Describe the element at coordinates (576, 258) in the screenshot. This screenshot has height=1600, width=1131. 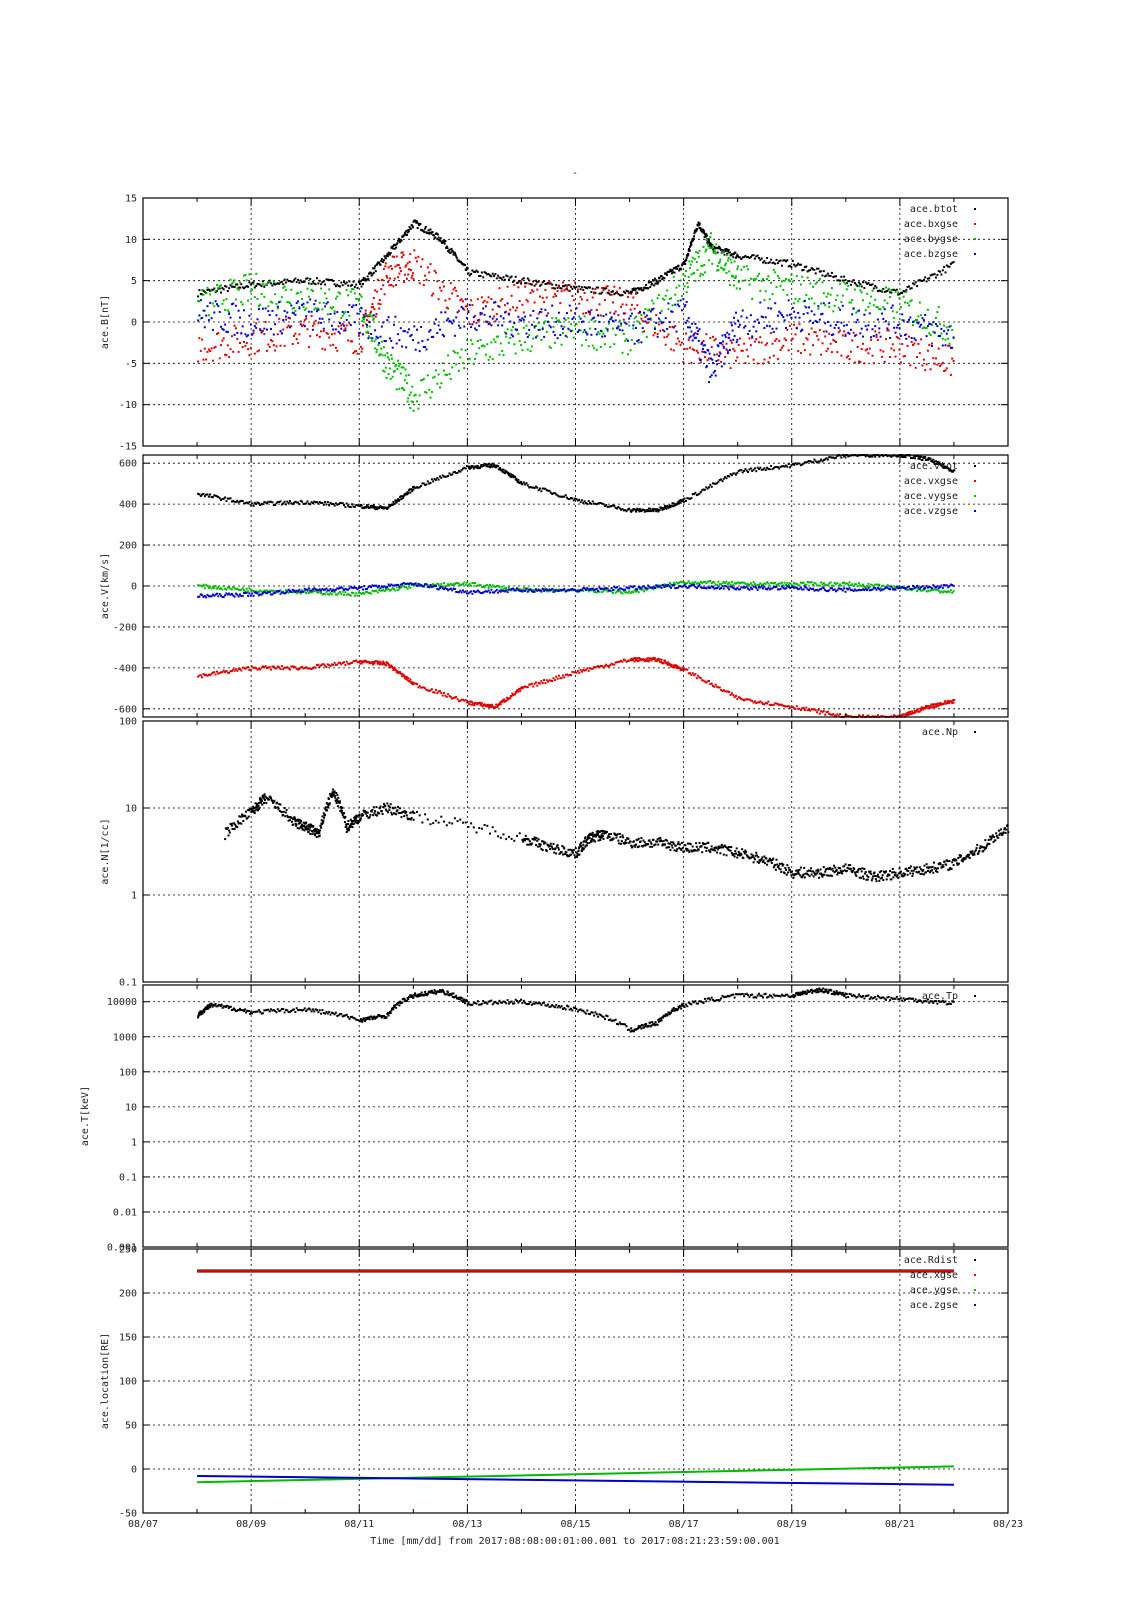
I see `series-ace-btot` at that location.